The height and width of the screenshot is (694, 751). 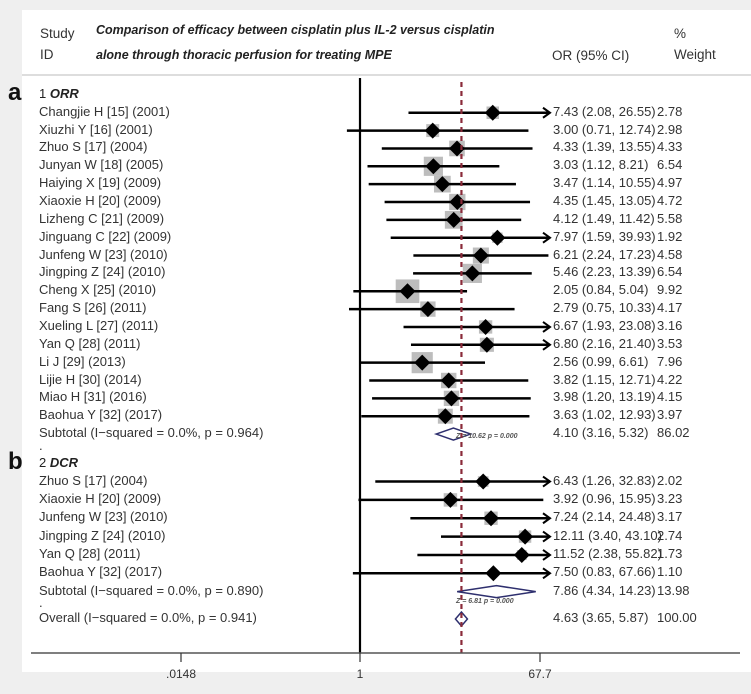 What do you see at coordinates (93, 397) in the screenshot?
I see `study-label: Miao H [31] (2016)` at bounding box center [93, 397].